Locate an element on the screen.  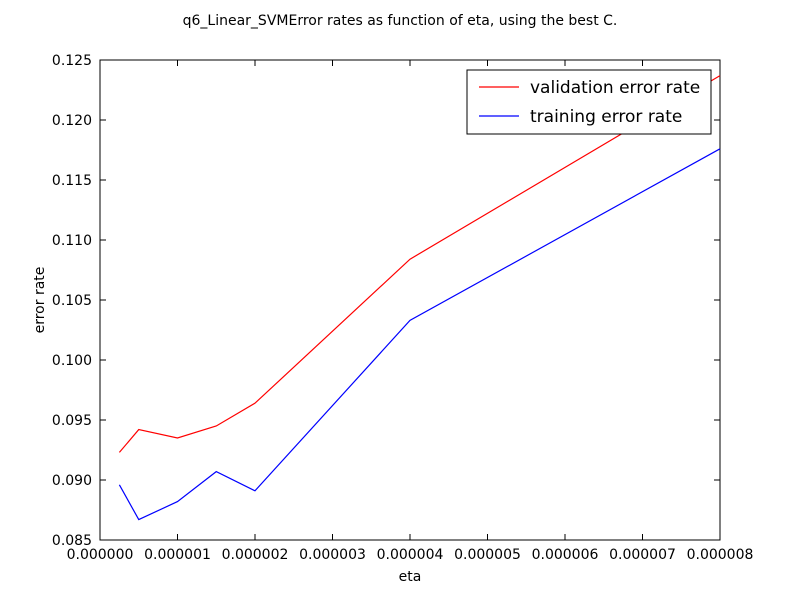
y-tick-label: 0.115 is located at coordinates (72, 181).